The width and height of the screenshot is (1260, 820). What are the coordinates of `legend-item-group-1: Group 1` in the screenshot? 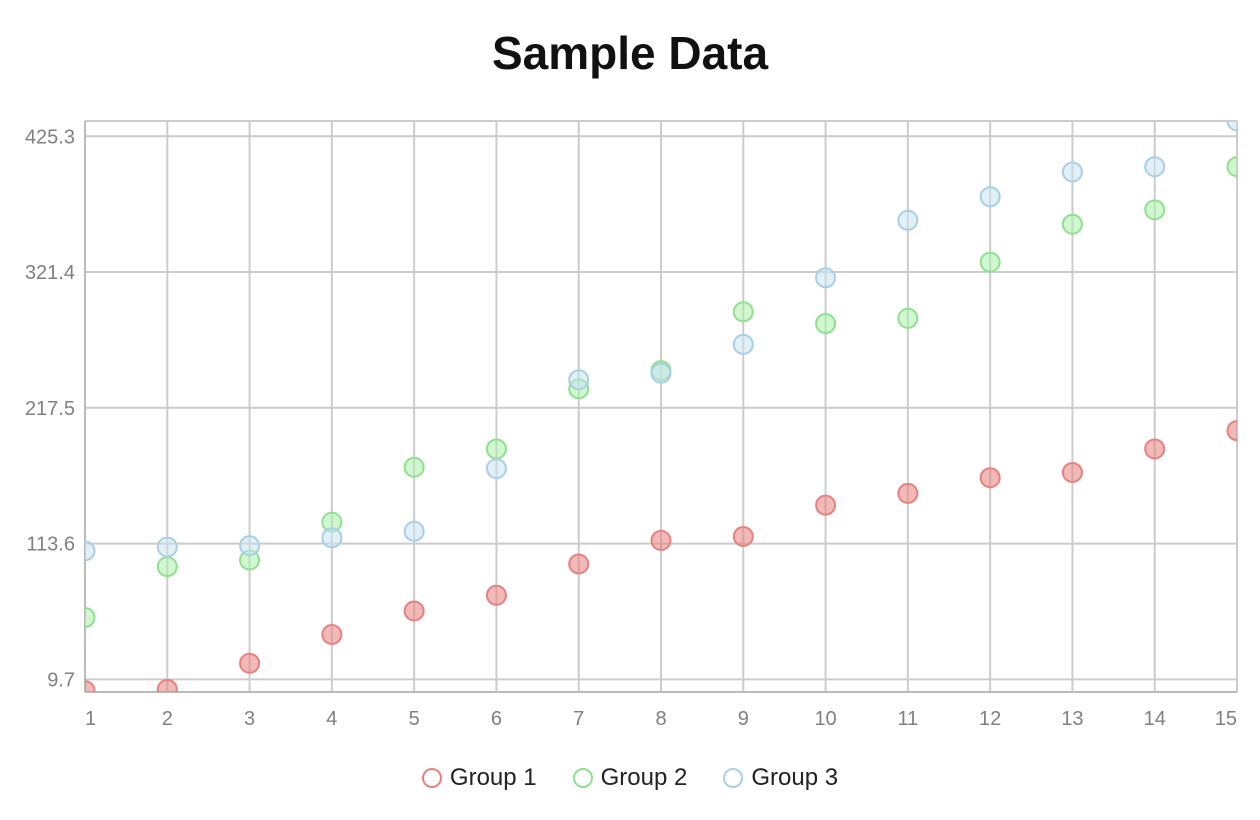 It's located at (479, 778).